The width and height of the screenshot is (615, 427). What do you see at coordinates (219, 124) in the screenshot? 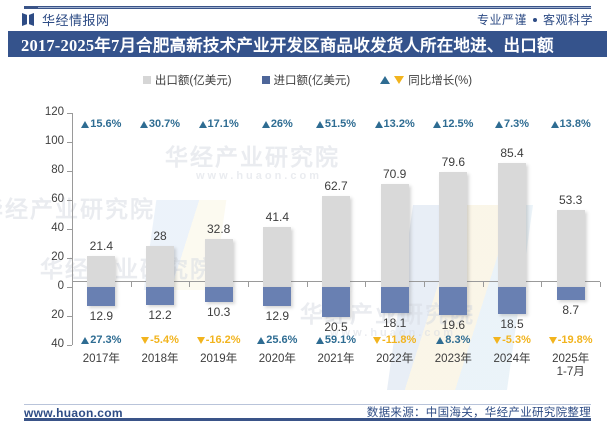
I see `export-growth-label: 17.1%` at bounding box center [219, 124].